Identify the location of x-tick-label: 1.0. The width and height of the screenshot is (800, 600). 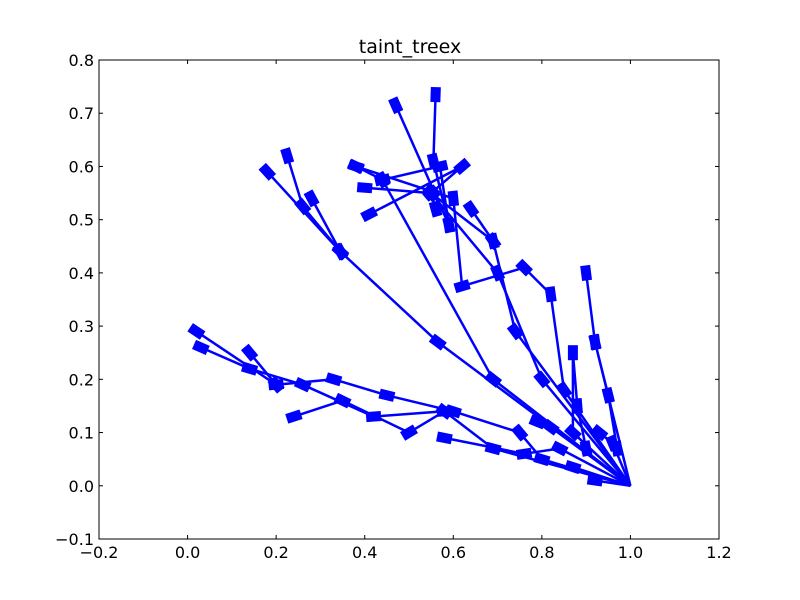
(630, 552).